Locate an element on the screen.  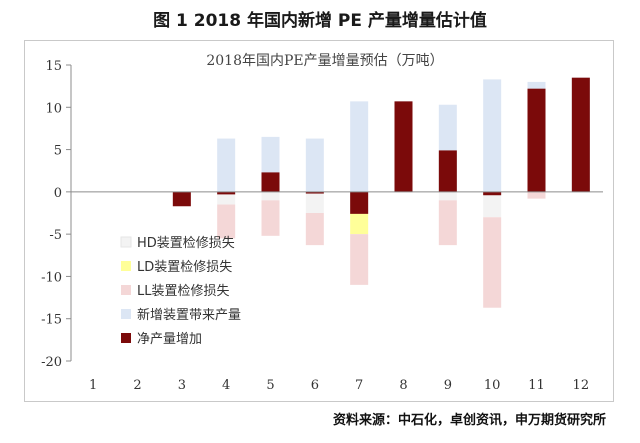
y-tick-label: -20 is located at coordinates (51, 362).